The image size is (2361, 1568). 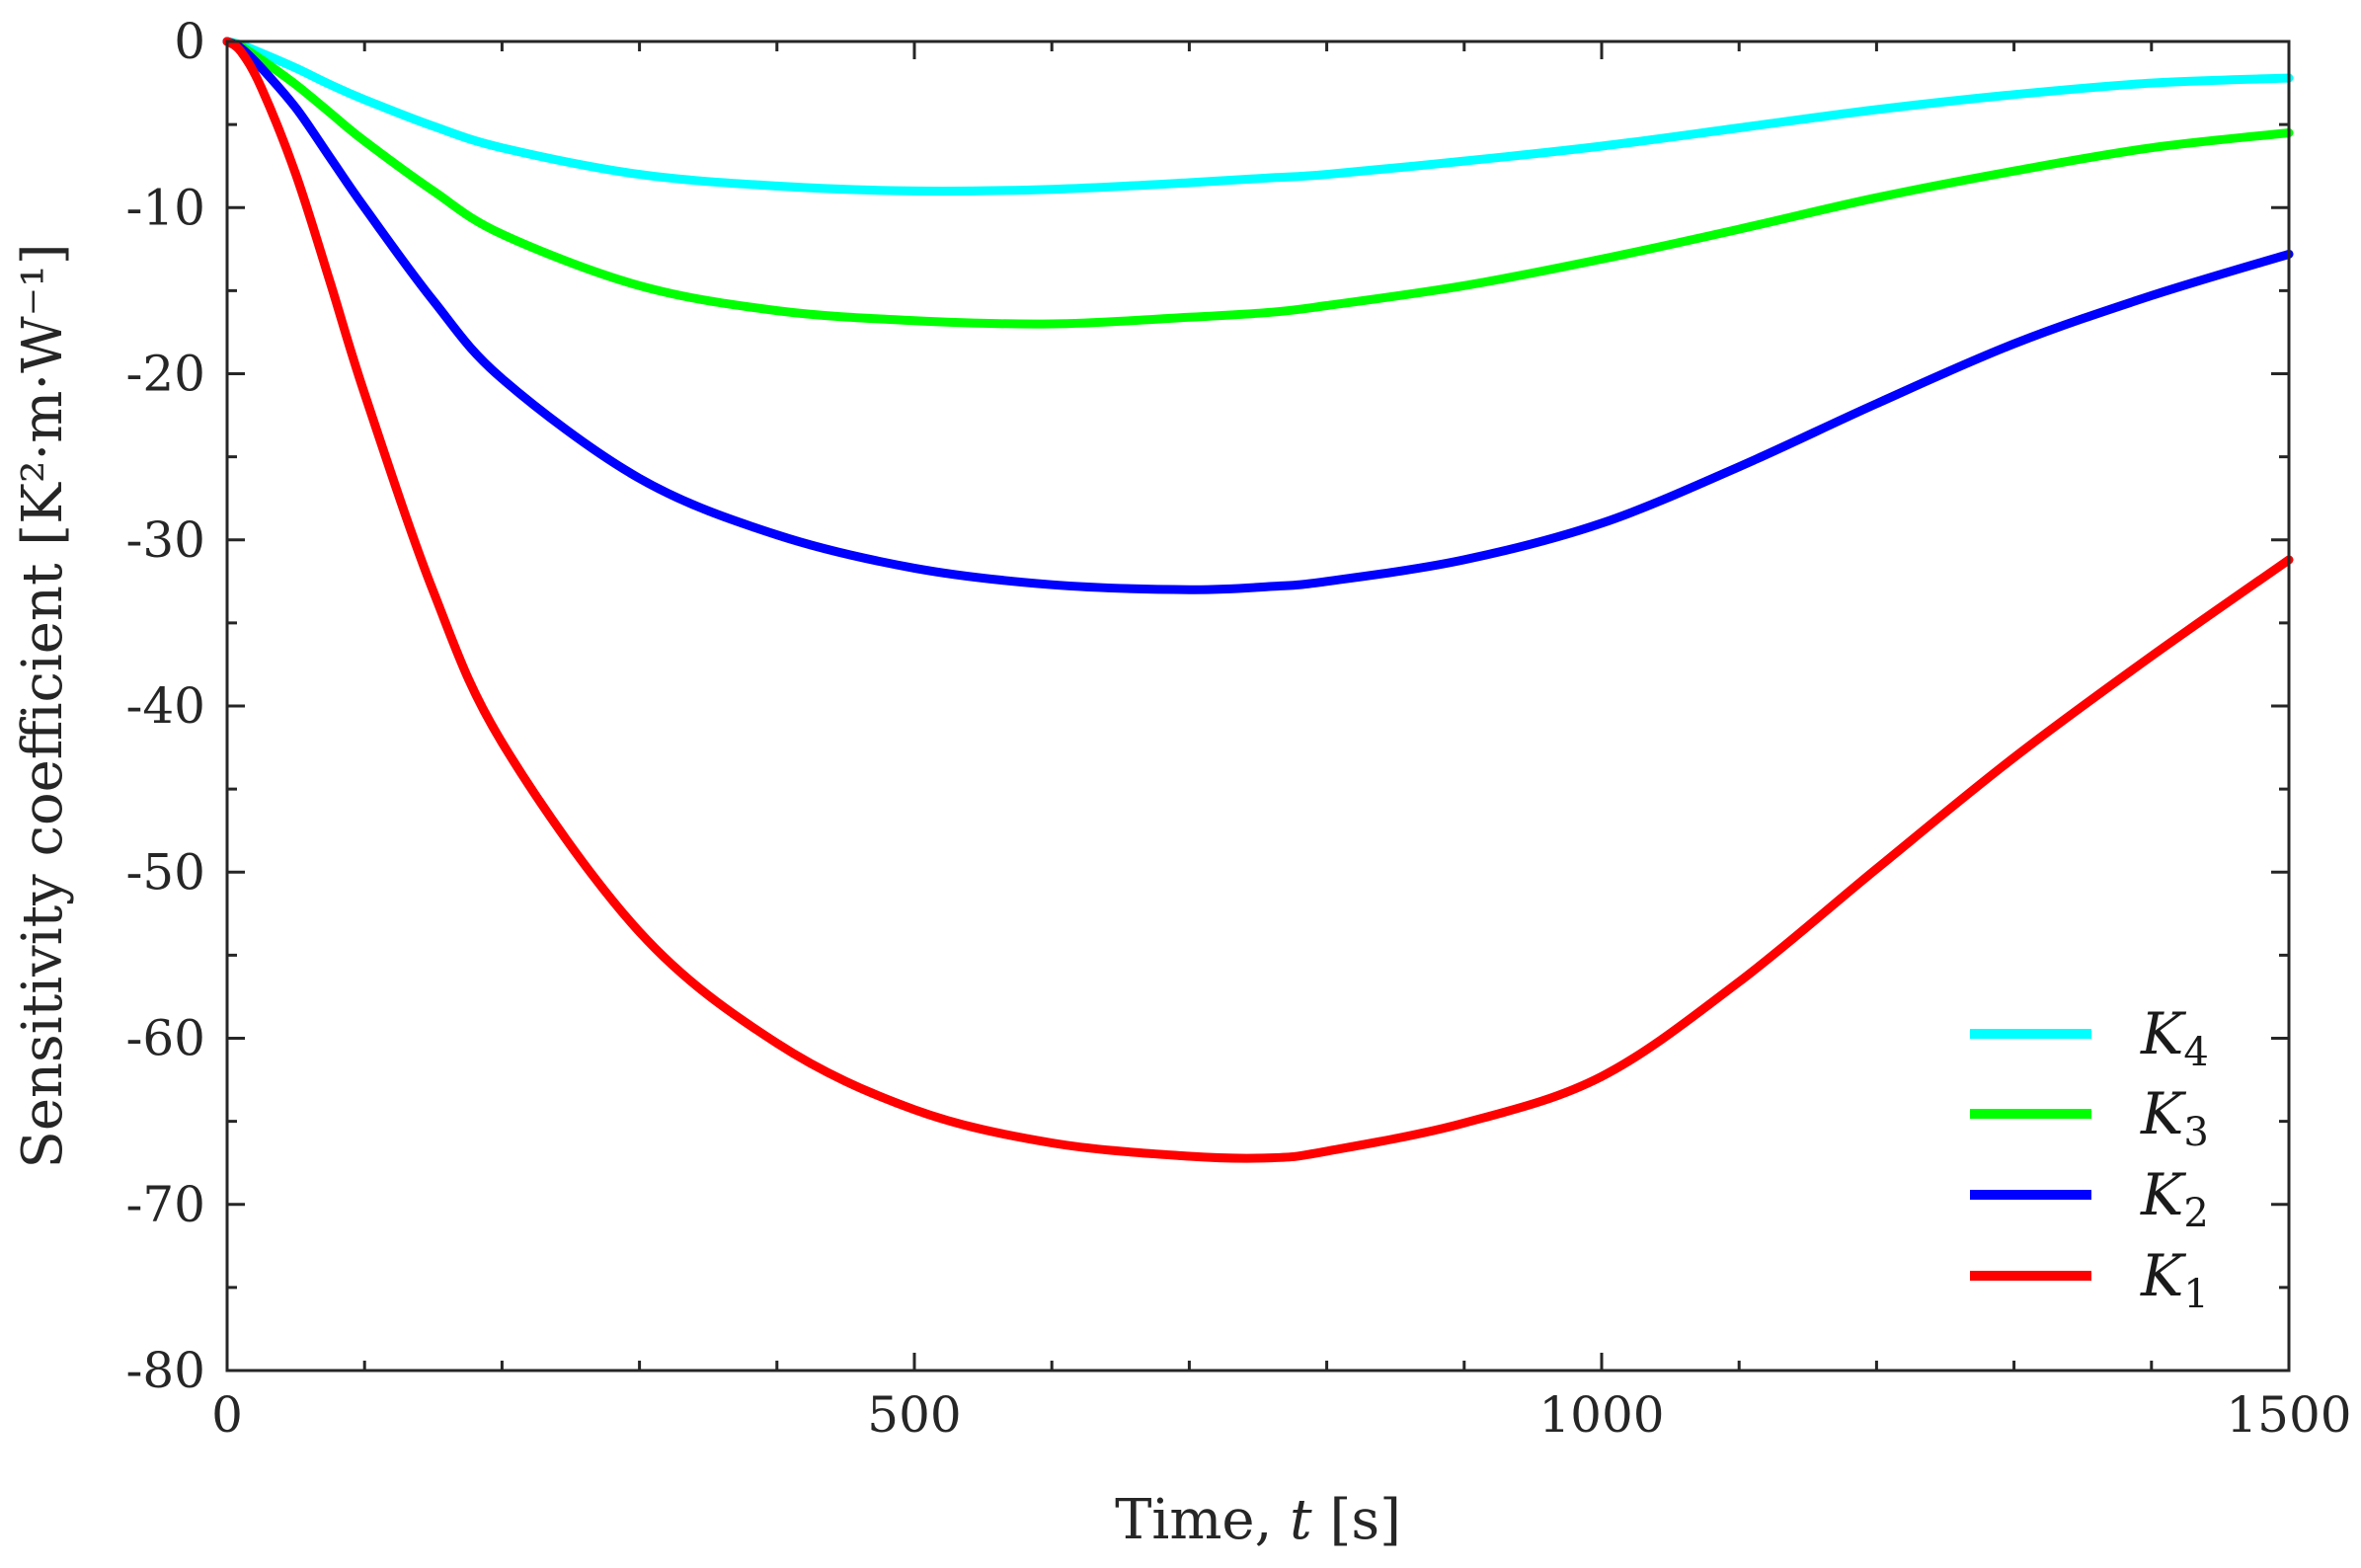 What do you see at coordinates (189, 41) in the screenshot?
I see `y-tick-label: 0` at bounding box center [189, 41].